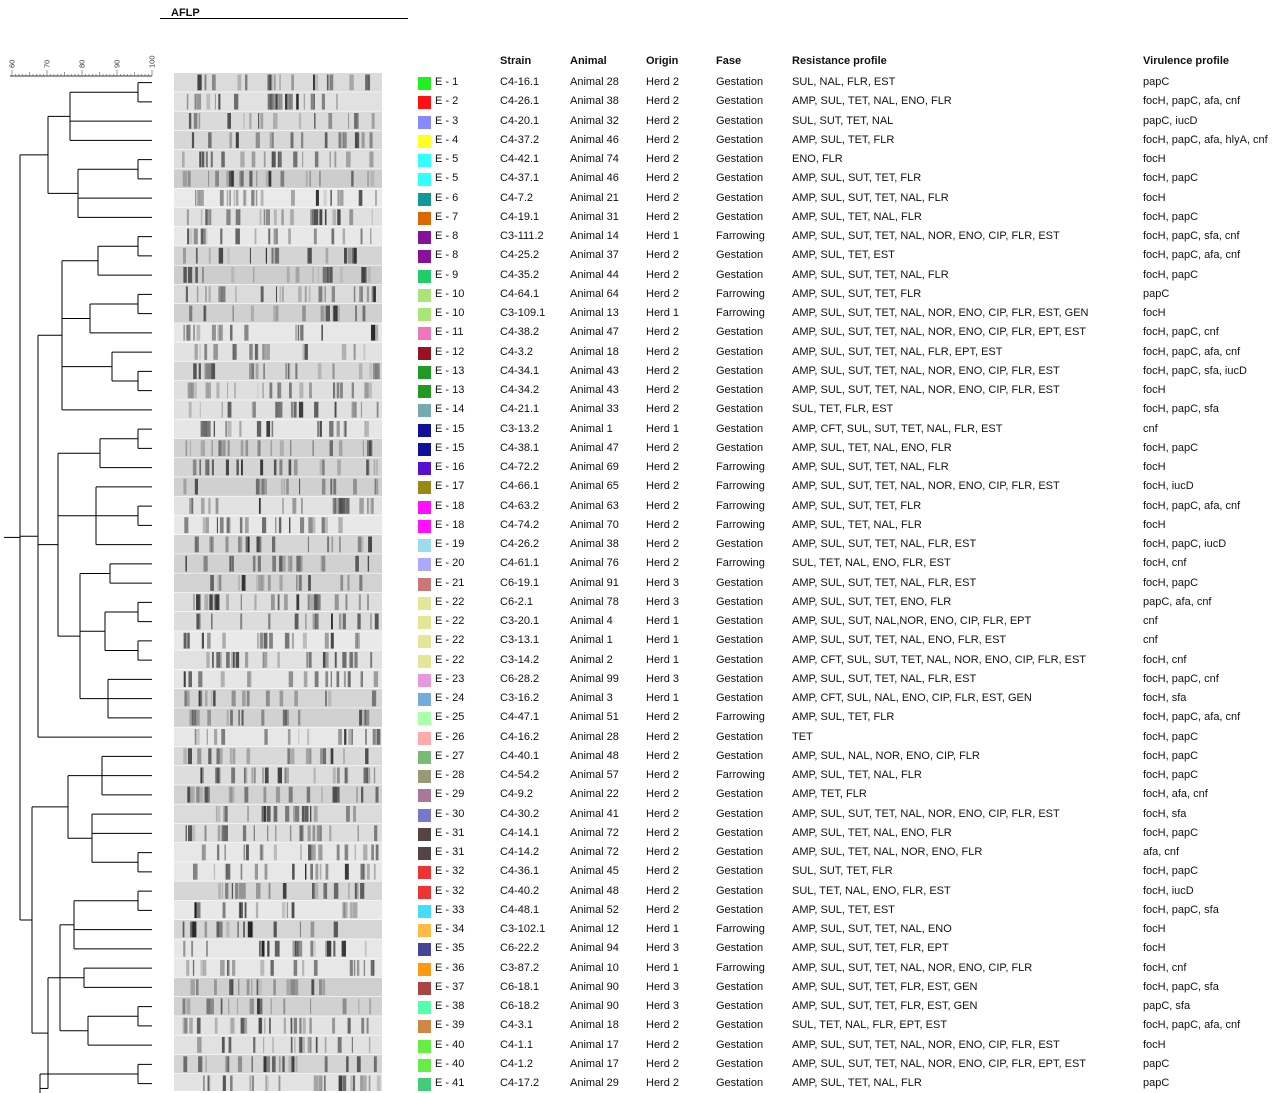 Image resolution: width=1281 pixels, height=1093 pixels. I want to click on resistance-cell: SUL, SUT, TET, FLR, so click(842, 871).